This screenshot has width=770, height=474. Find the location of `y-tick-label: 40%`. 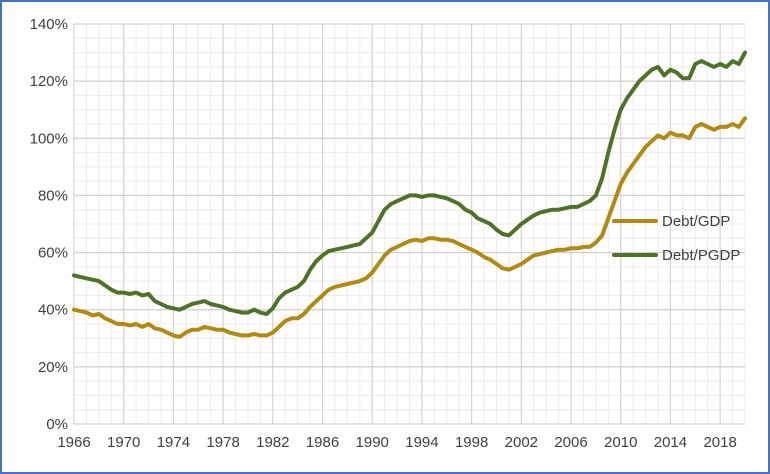

y-tick-label: 40% is located at coordinates (53, 310).